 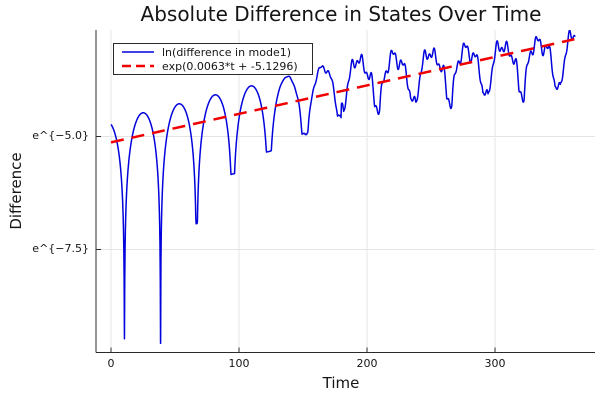 What do you see at coordinates (60, 249) in the screenshot?
I see `y-tick-label: e^{−7.5}` at bounding box center [60, 249].